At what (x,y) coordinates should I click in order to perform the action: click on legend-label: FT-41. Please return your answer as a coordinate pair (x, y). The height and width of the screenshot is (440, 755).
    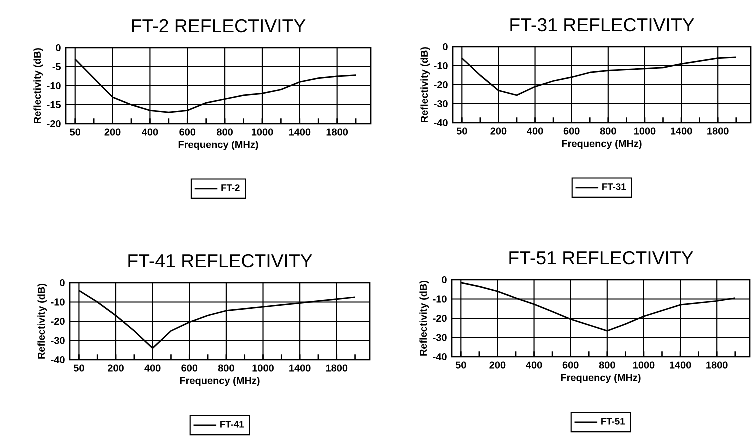
    Looking at the image, I should click on (232, 424).